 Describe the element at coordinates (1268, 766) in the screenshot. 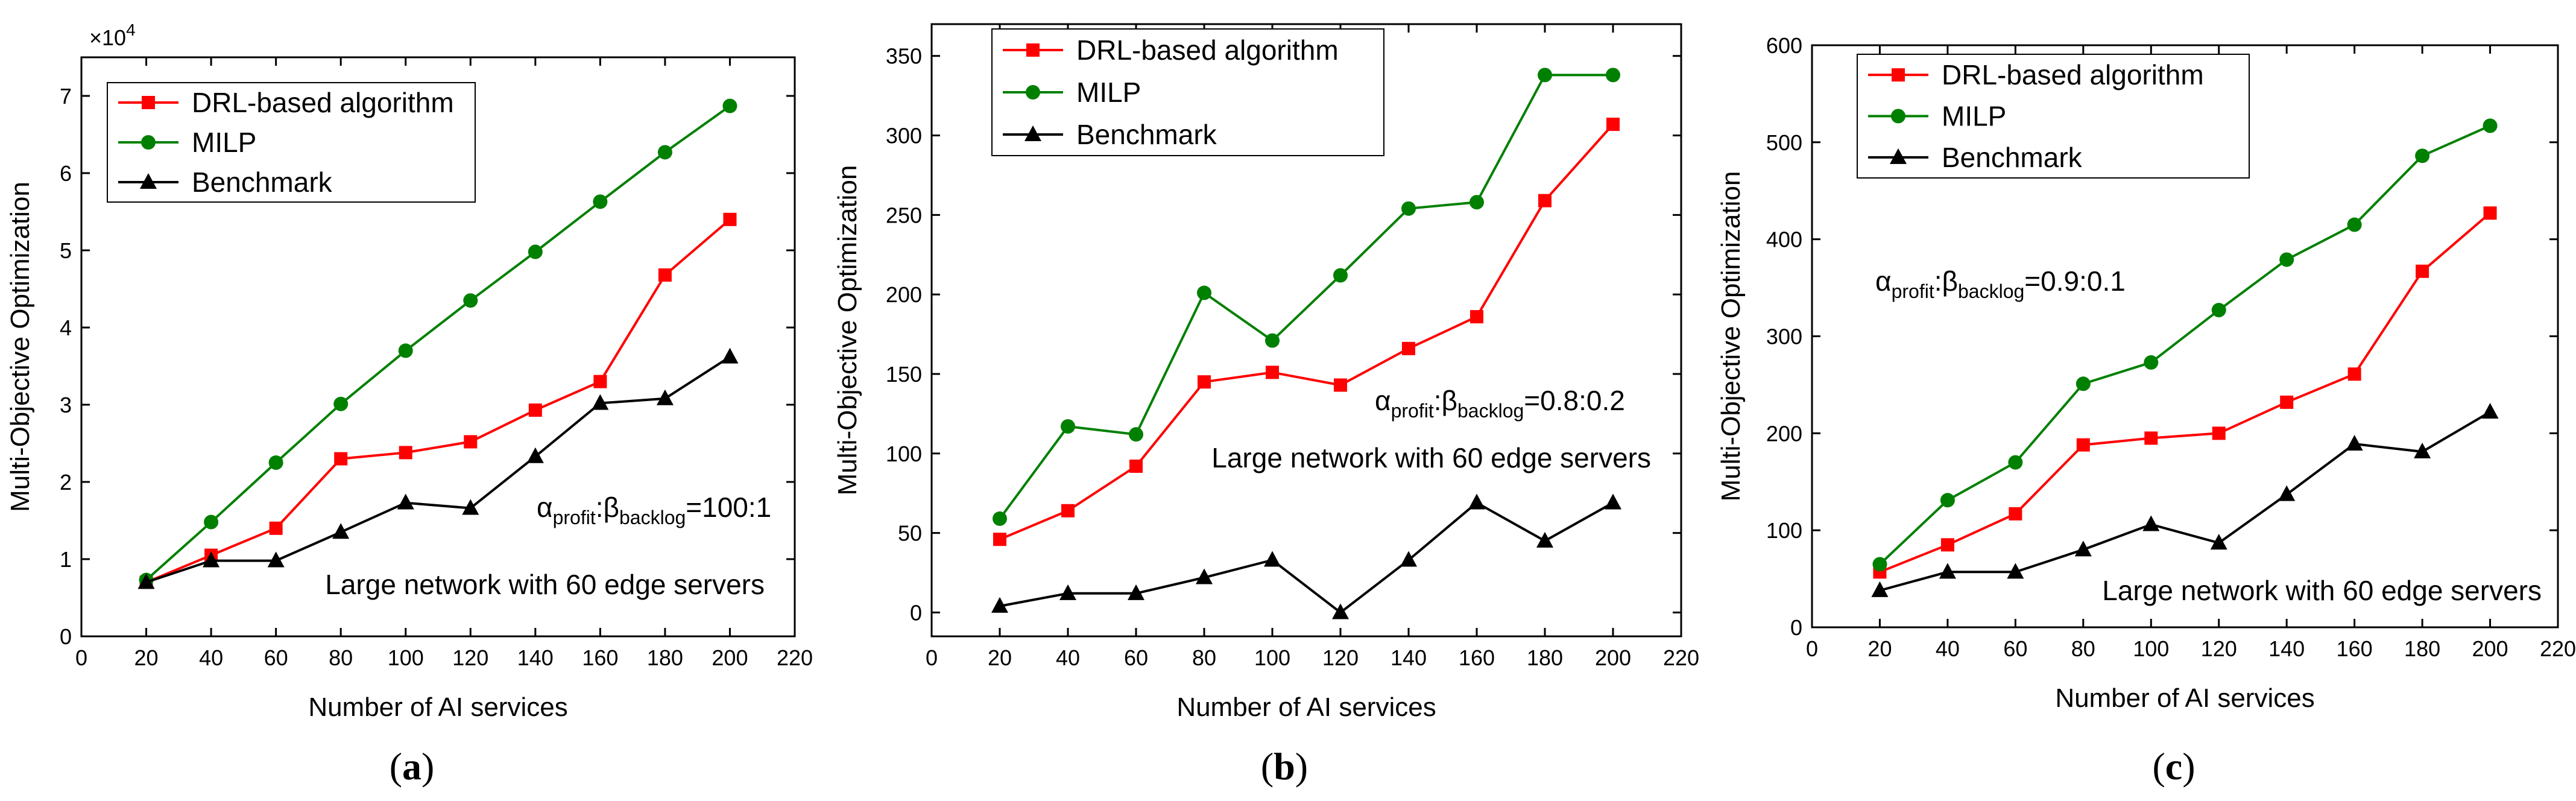

I see `caption-open: (` at that location.